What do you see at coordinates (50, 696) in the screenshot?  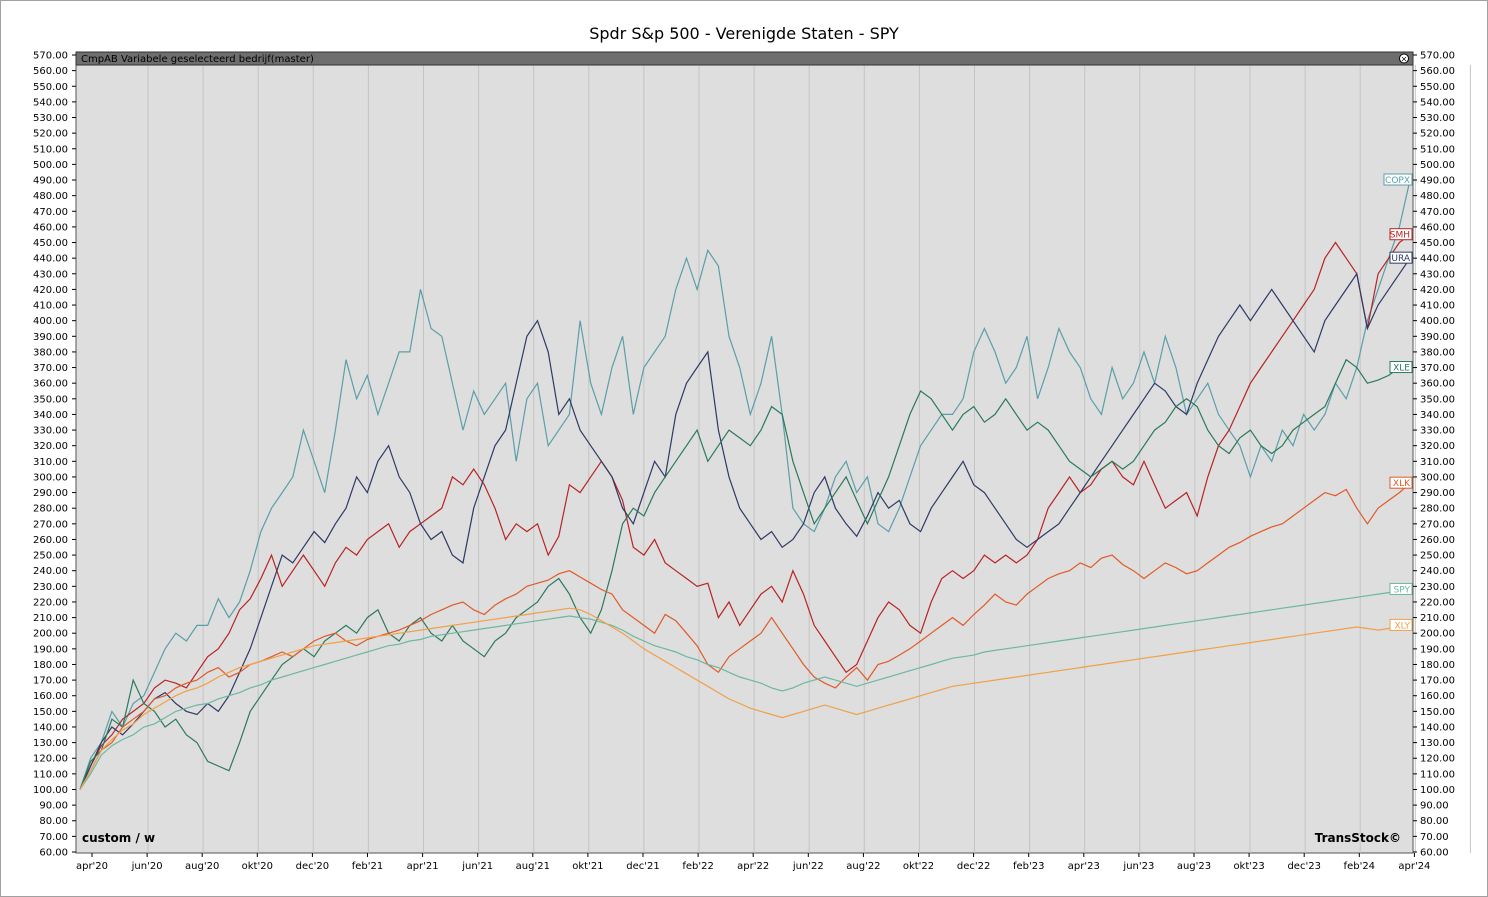 I see `y-tick-label-left: 160.00` at bounding box center [50, 696].